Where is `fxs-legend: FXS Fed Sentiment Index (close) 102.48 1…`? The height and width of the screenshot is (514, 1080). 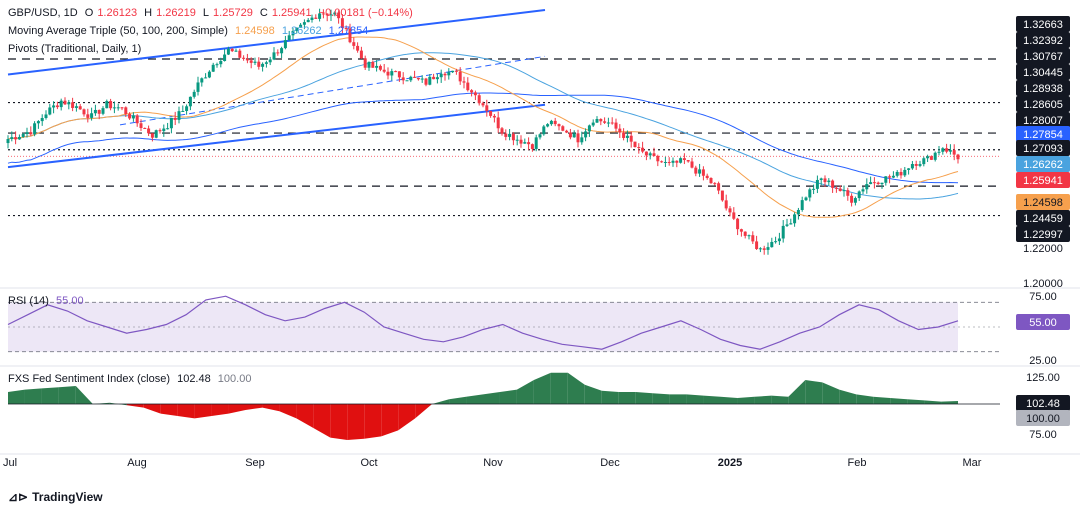 fxs-legend: FXS Fed Sentiment Index (close) 102.48 1… is located at coordinates (131, 379).